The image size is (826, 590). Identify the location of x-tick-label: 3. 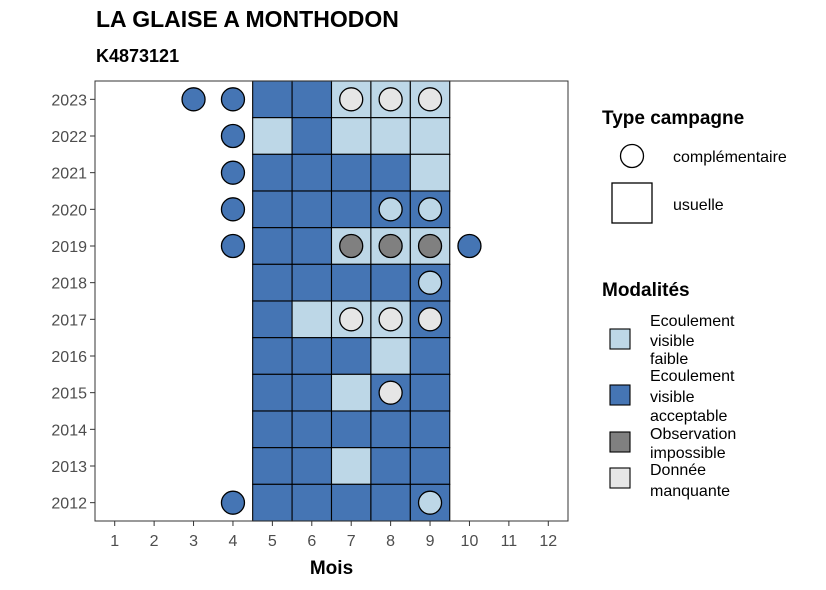
(193, 541).